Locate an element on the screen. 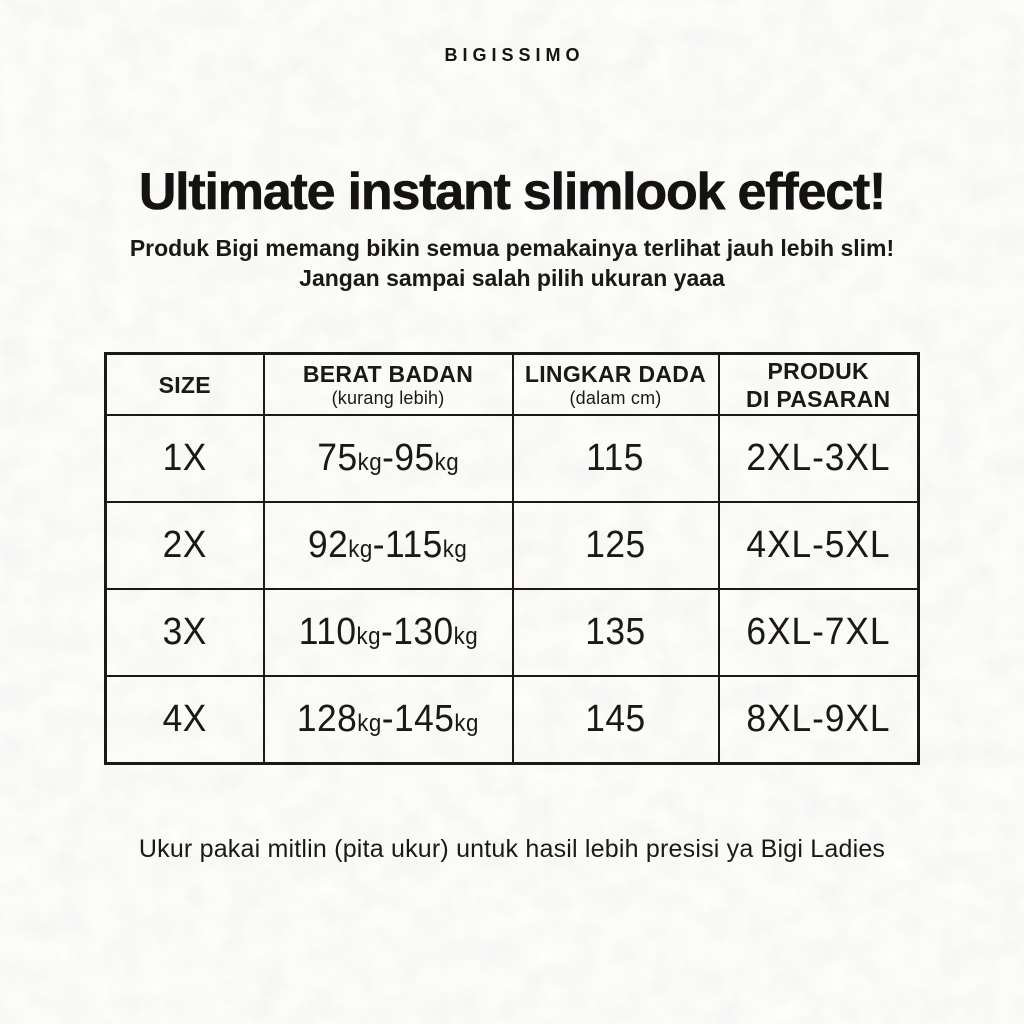 The image size is (1024, 1024). subtitle-line2: Jangan sampai salah pilih ukuran yaaa is located at coordinates (512, 278).